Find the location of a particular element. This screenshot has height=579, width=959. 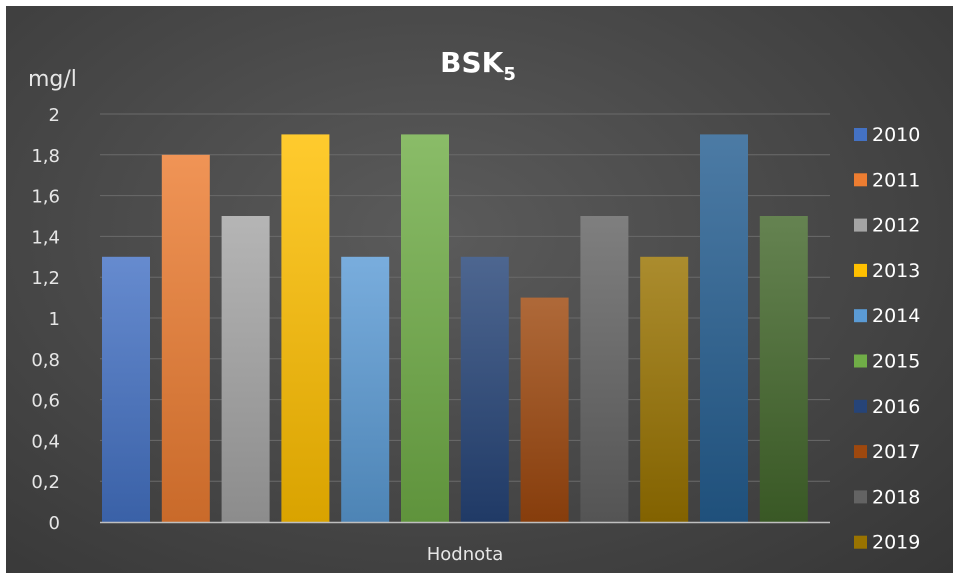

y-tick-label: 1,6 is located at coordinates (45, 197).